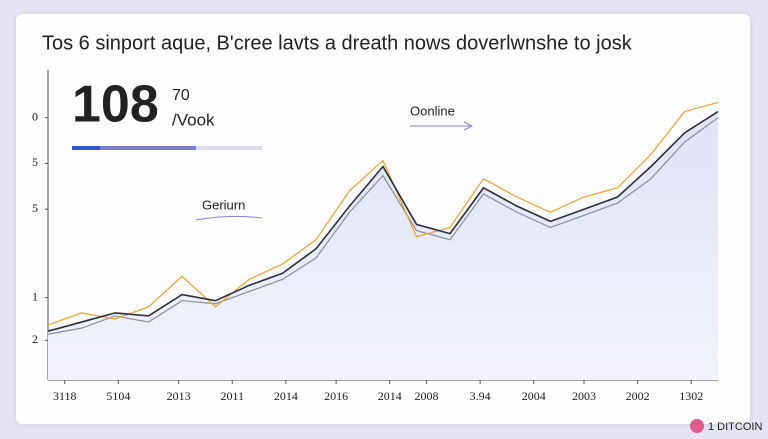 This screenshot has width=768, height=439. Describe the element at coordinates (118, 396) in the screenshot. I see `x-tick-label: 5104` at that location.